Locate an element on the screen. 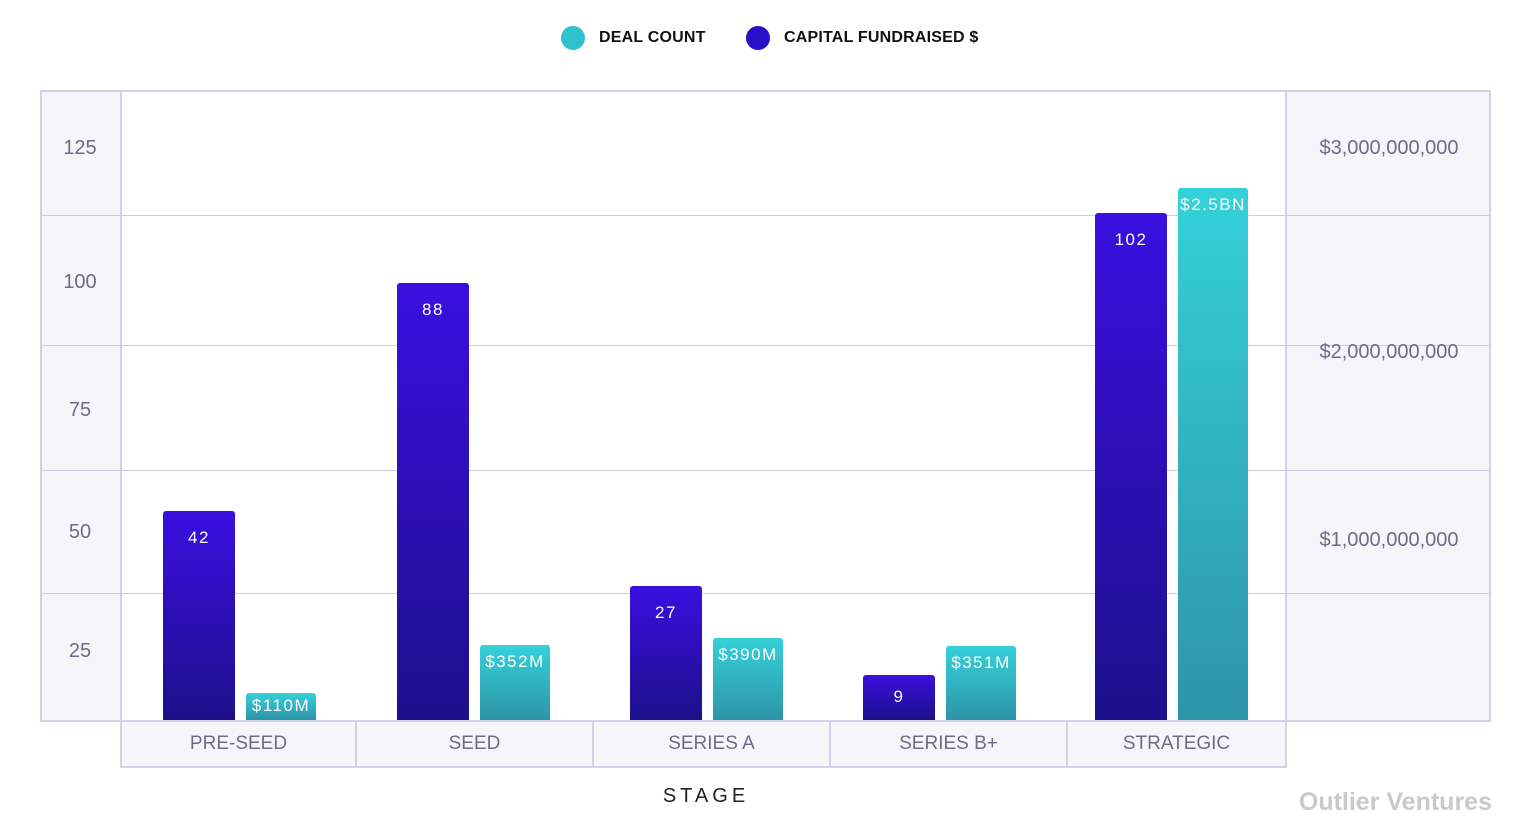 The width and height of the screenshot is (1536, 832). left-tick-label: 75 is located at coordinates (80, 410).